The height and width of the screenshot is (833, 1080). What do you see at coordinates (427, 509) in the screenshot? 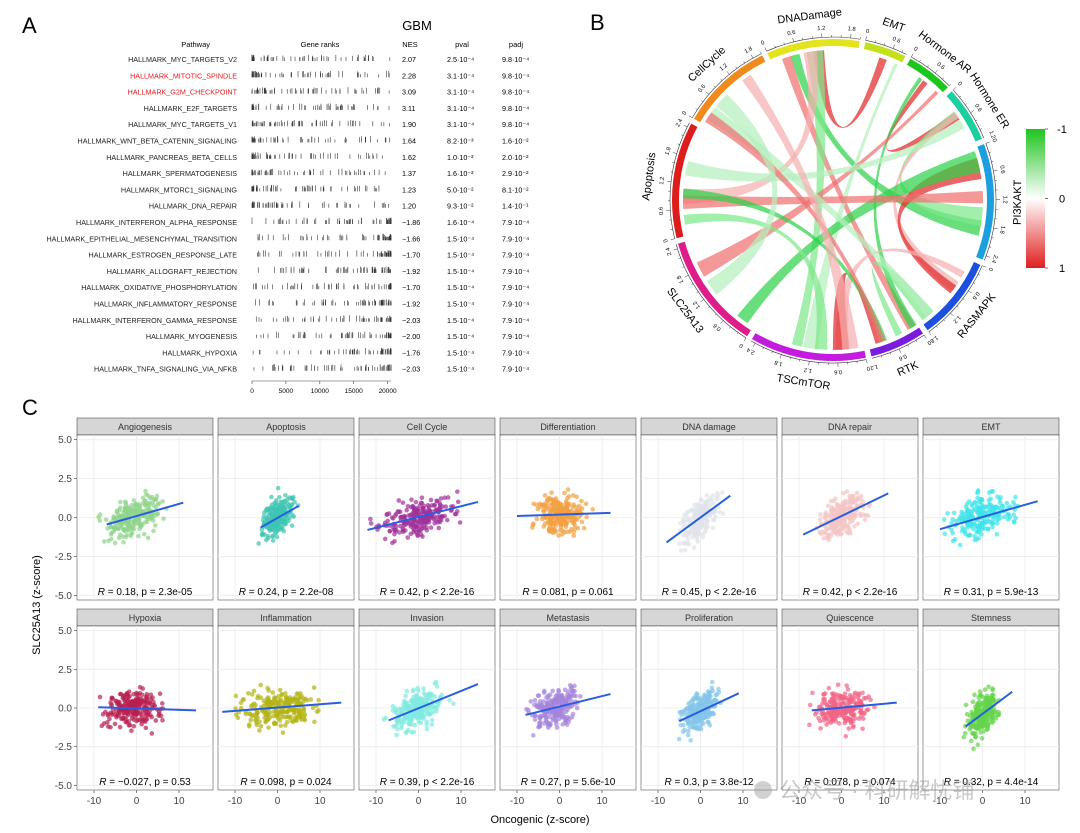
I see `facet-panel: Cell Cycle R = 0.42, p < 2.2e-16` at bounding box center [427, 509].